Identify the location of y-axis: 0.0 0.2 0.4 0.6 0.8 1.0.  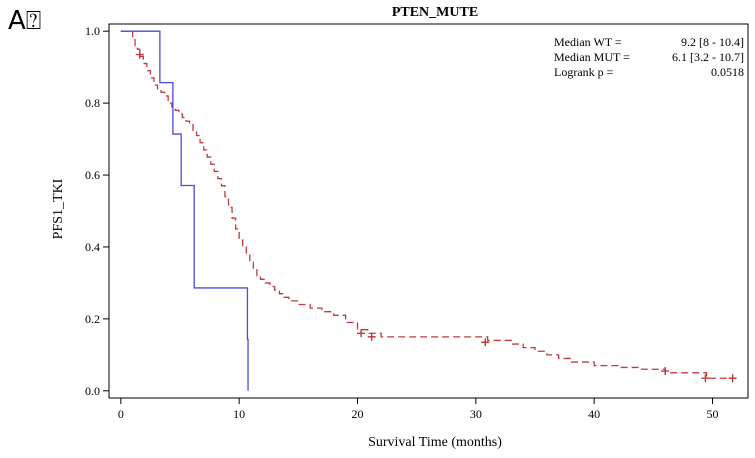
(97, 211).